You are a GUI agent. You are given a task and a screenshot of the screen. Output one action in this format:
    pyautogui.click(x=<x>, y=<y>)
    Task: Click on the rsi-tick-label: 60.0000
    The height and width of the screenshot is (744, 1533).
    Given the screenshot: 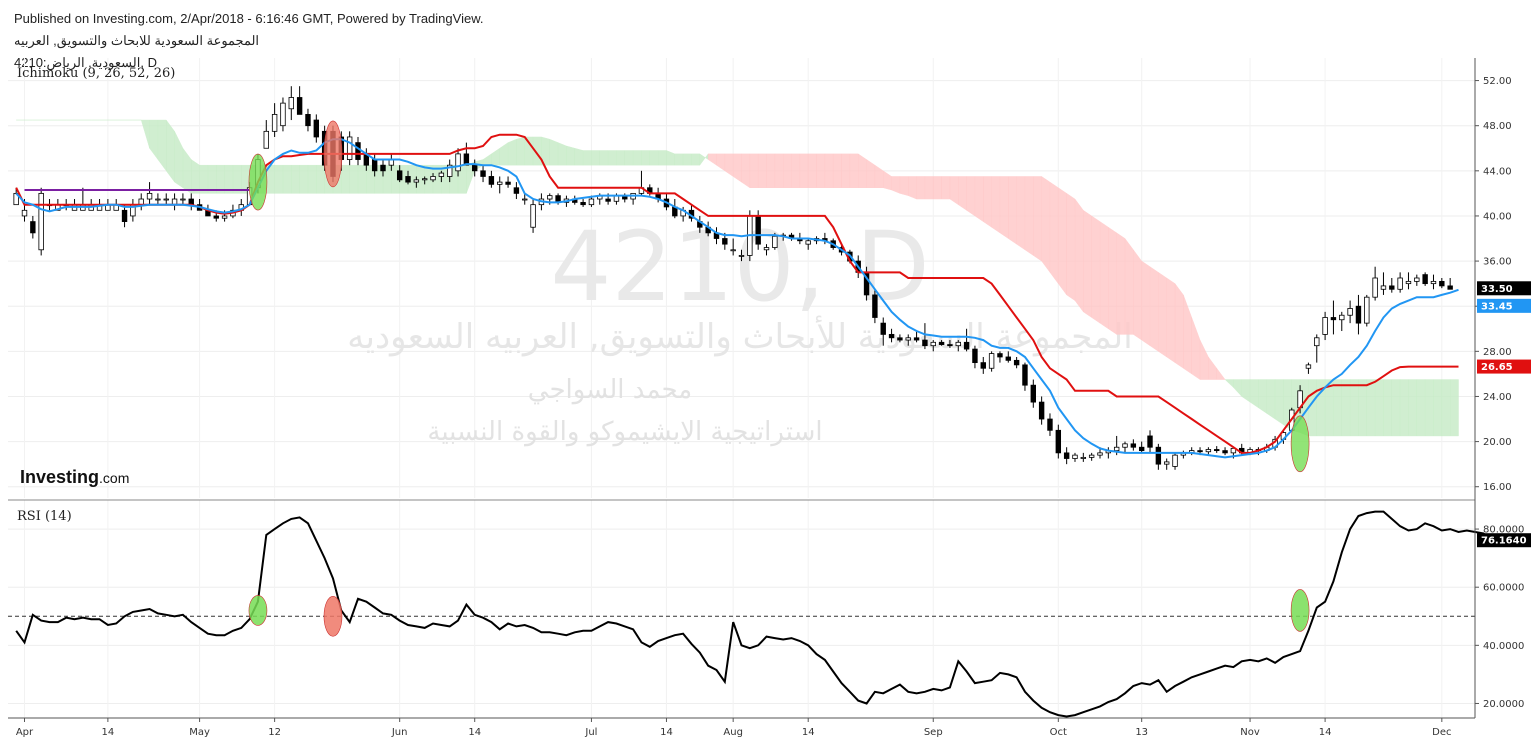 What is the action you would take?
    pyautogui.click(x=1503, y=588)
    